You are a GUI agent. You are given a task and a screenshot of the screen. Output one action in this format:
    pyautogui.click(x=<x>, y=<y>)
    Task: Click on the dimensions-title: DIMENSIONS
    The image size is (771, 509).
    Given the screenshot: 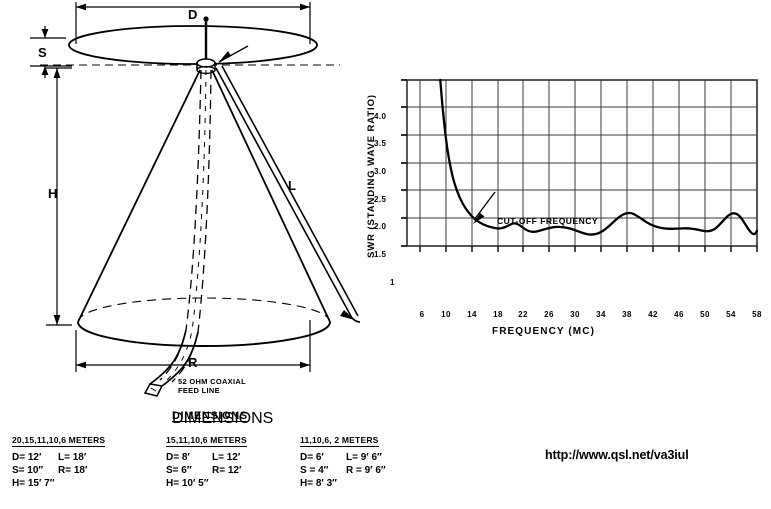 What is the action you would take?
    pyautogui.click(x=223, y=418)
    